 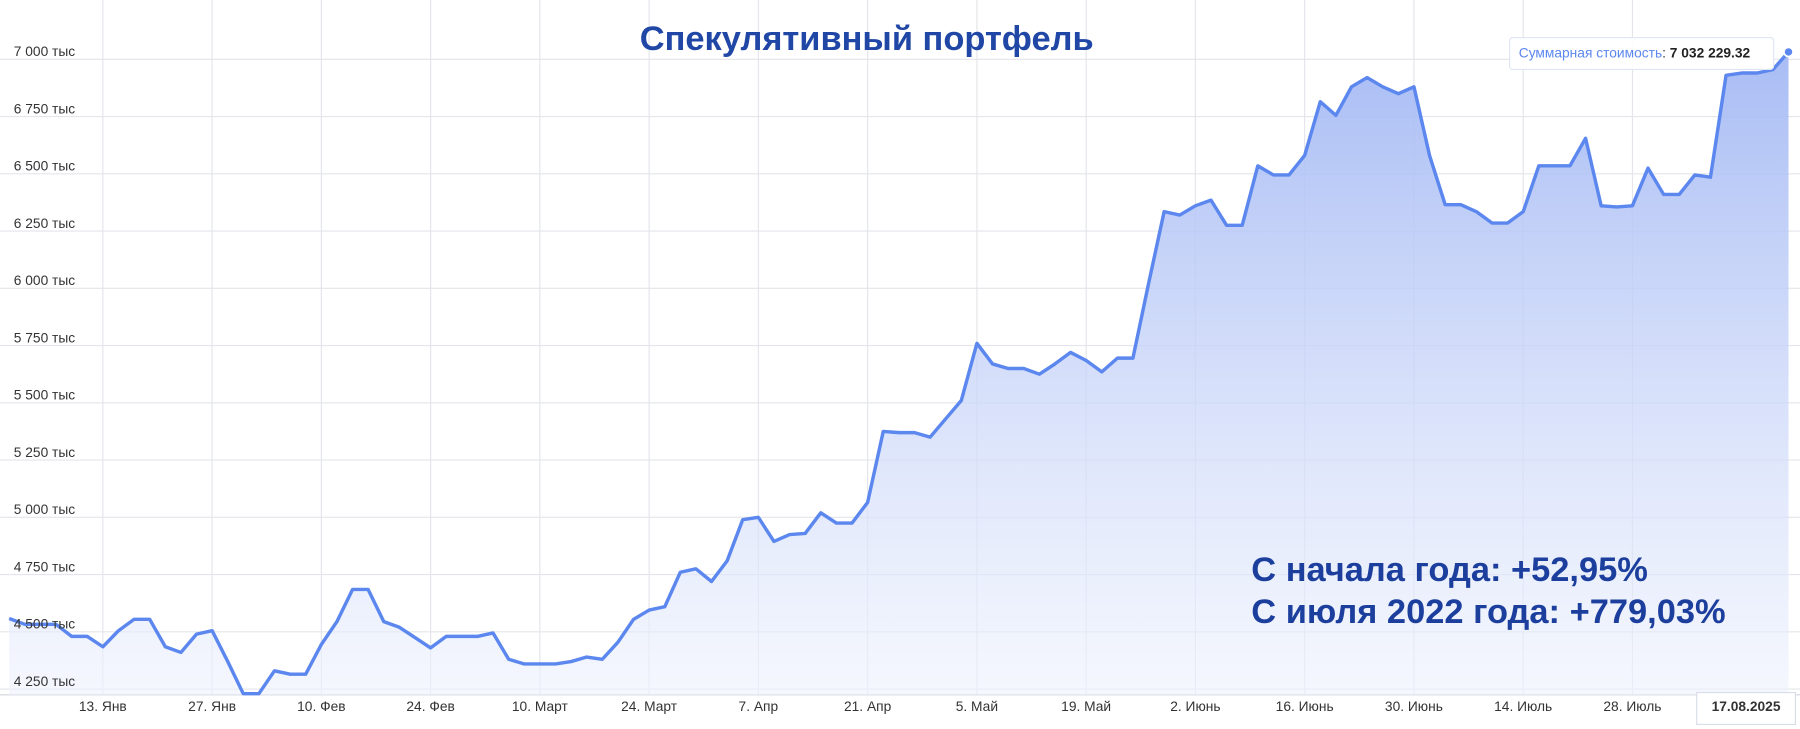 What do you see at coordinates (1414, 706) in the screenshot?
I see `x-tick-label: 30. Июнь` at bounding box center [1414, 706].